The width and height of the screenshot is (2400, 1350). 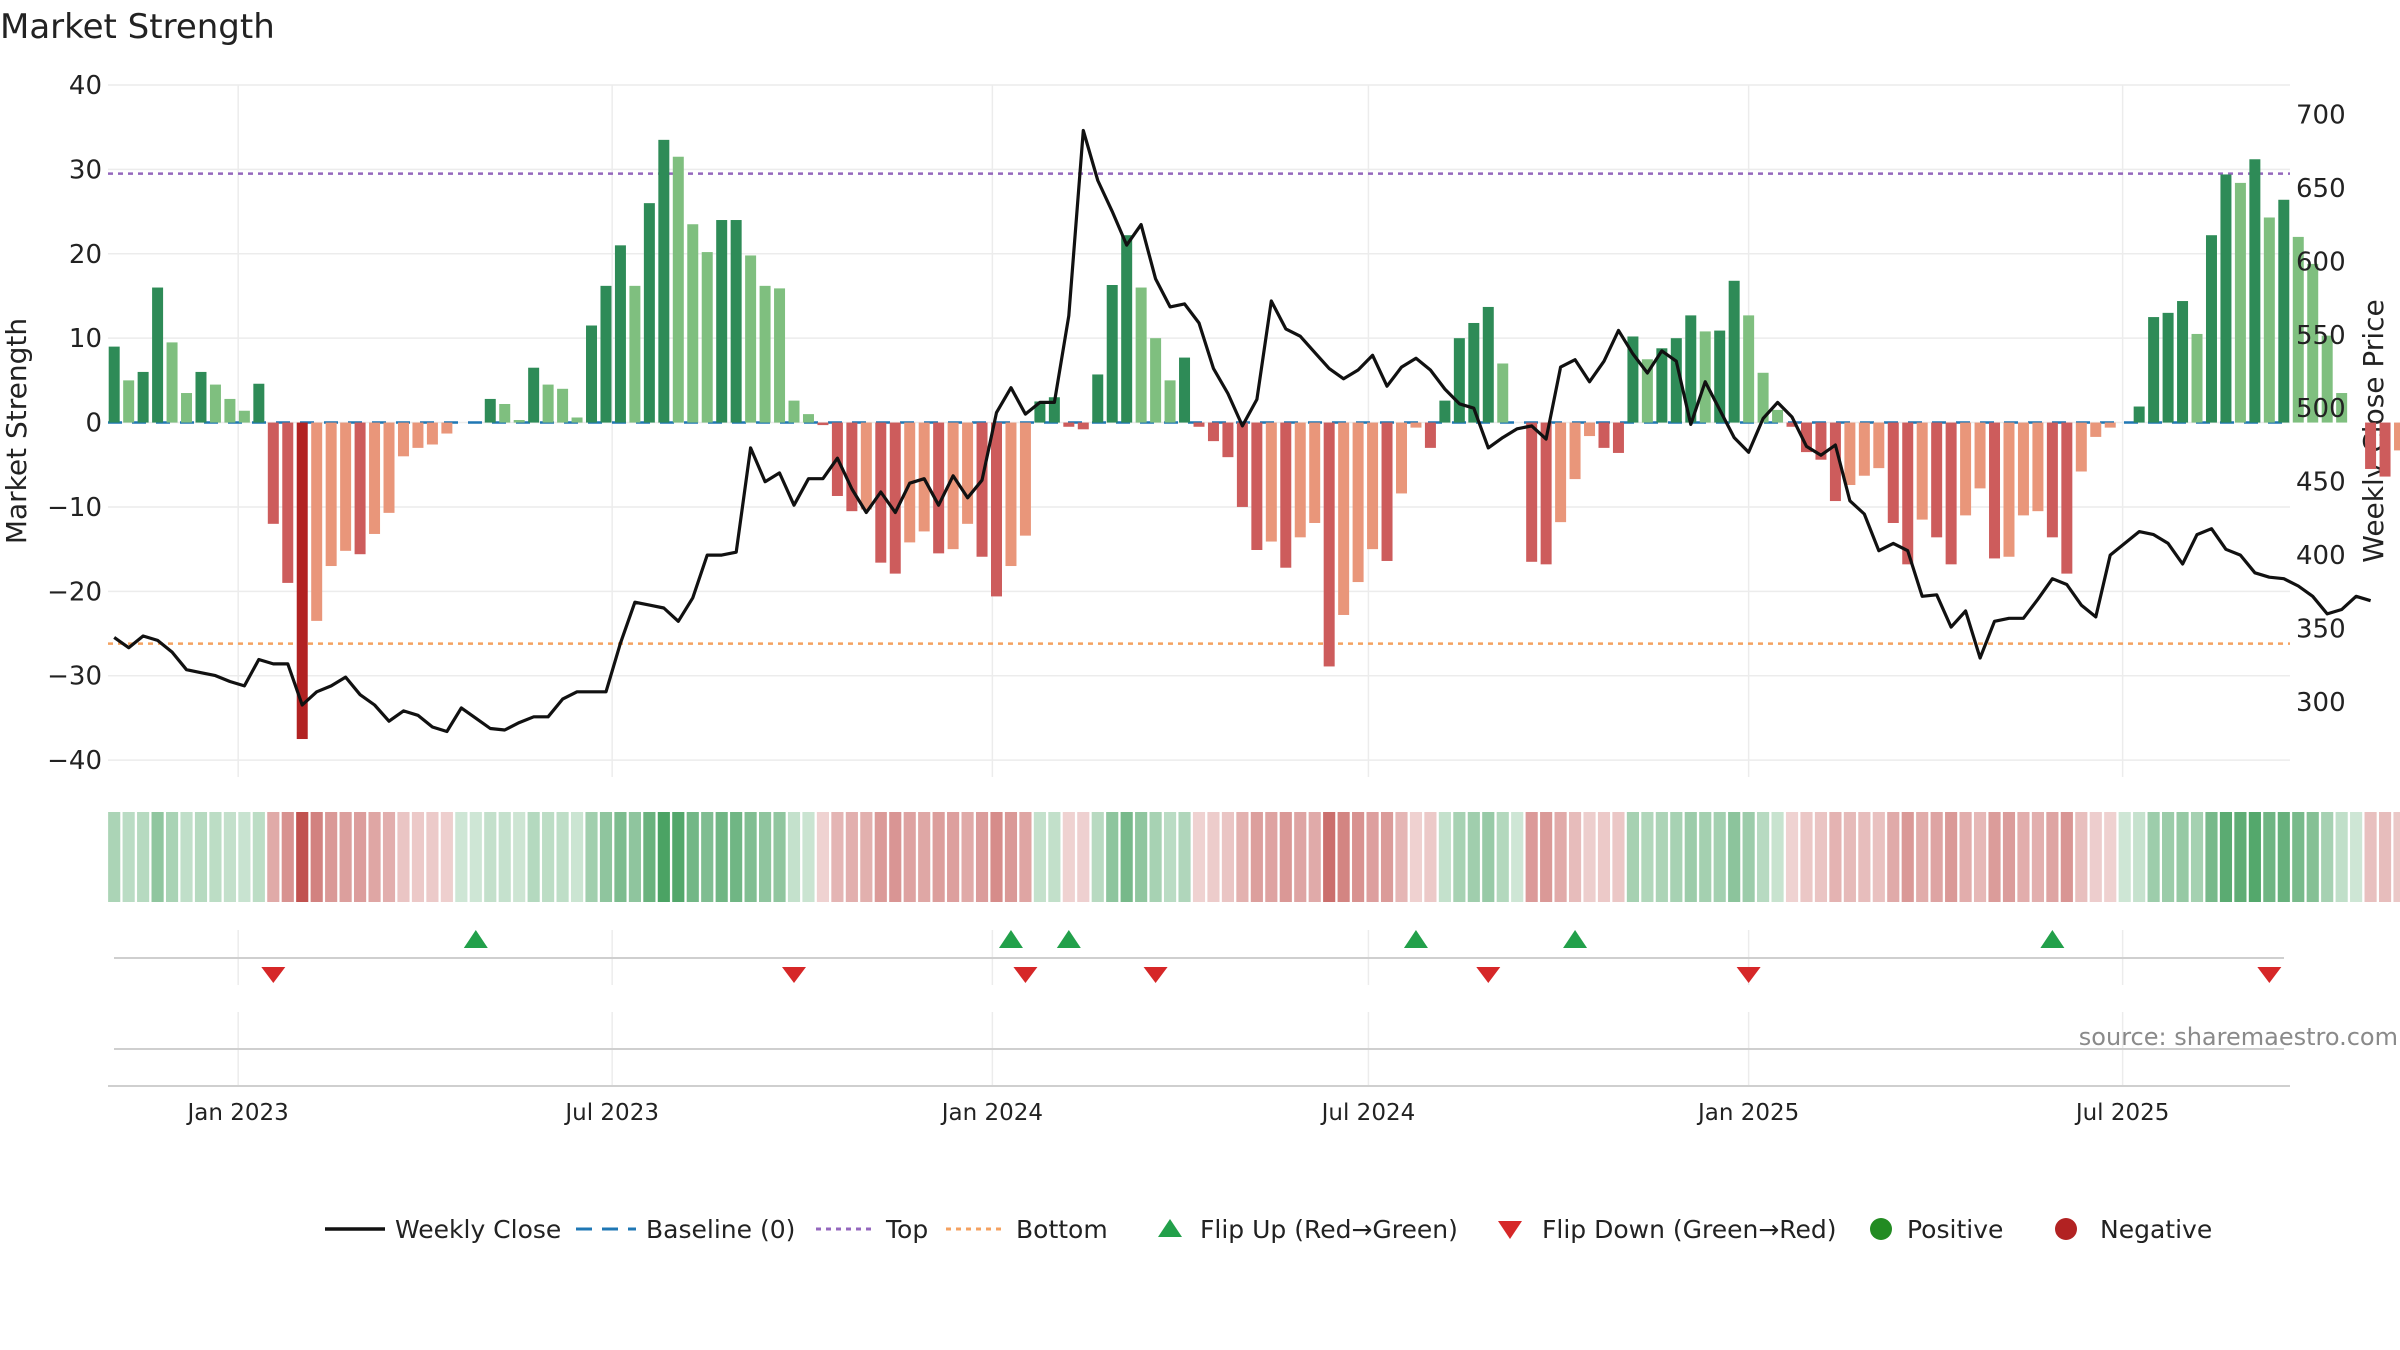 I want to click on legend-item: Negative, so click(x=2133, y=1229).